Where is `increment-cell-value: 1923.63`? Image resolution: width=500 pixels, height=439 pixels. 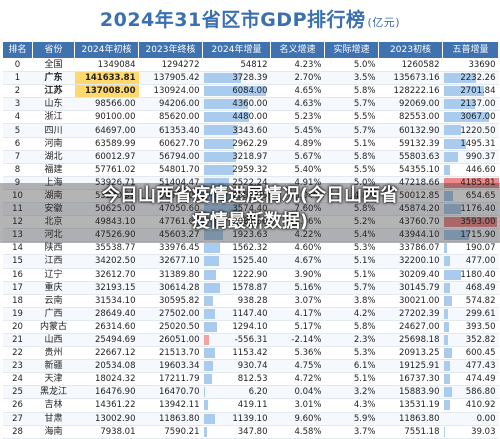 increment-cell-value: 1923.63 is located at coordinates (250, 235).